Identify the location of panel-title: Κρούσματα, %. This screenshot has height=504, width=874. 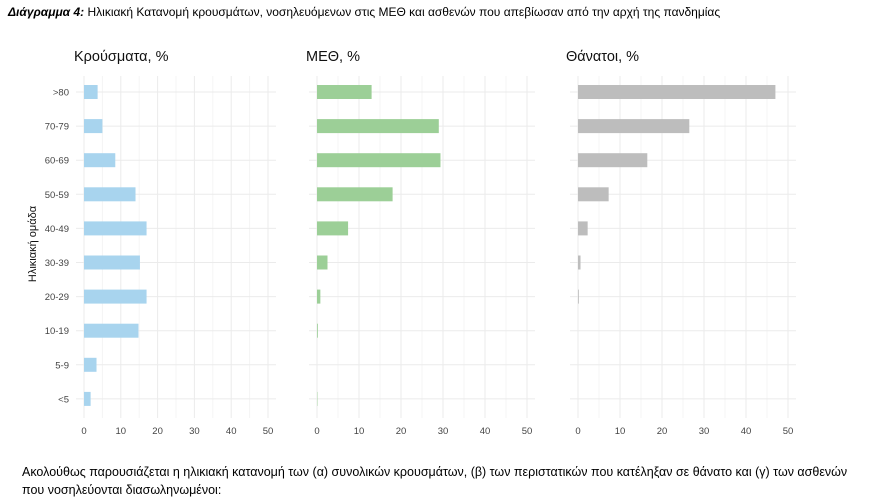
(121, 57).